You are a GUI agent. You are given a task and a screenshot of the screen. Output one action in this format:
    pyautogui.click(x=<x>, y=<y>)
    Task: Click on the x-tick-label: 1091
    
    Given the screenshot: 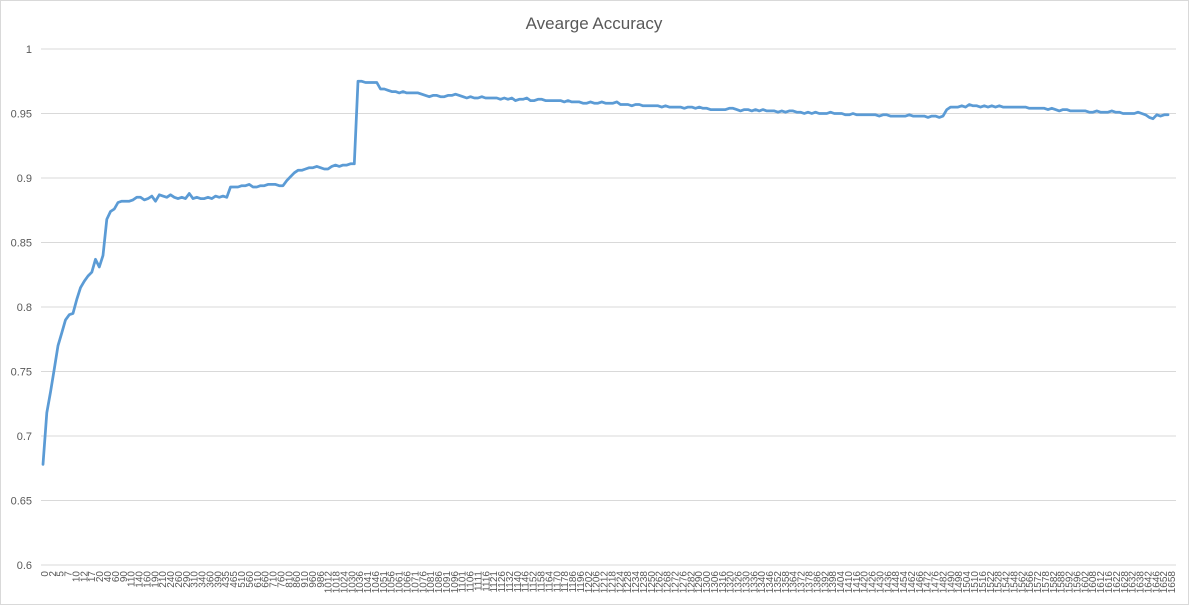 What is the action you would take?
    pyautogui.click(x=447, y=582)
    